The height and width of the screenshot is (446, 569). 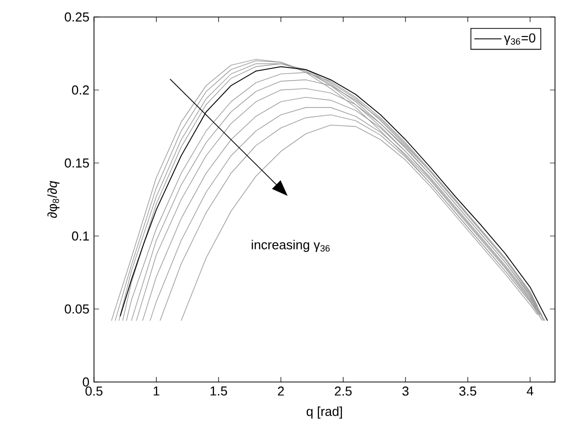 I want to click on y-tick-label: 0, so click(x=85, y=382).